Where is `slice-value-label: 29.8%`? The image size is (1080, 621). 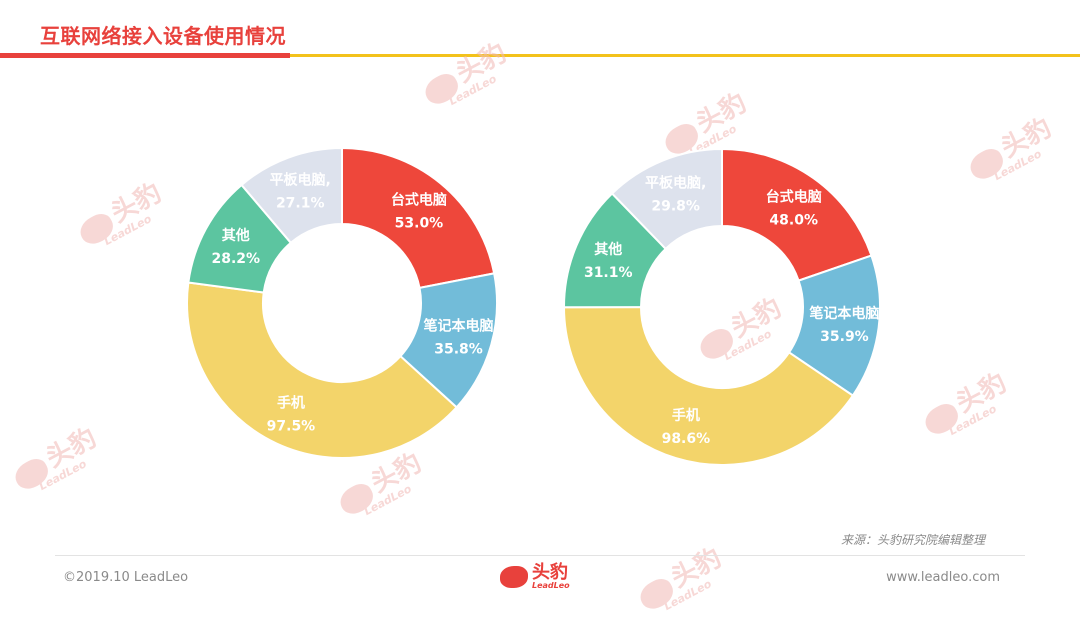
slice-value-label: 29.8% is located at coordinates (675, 207).